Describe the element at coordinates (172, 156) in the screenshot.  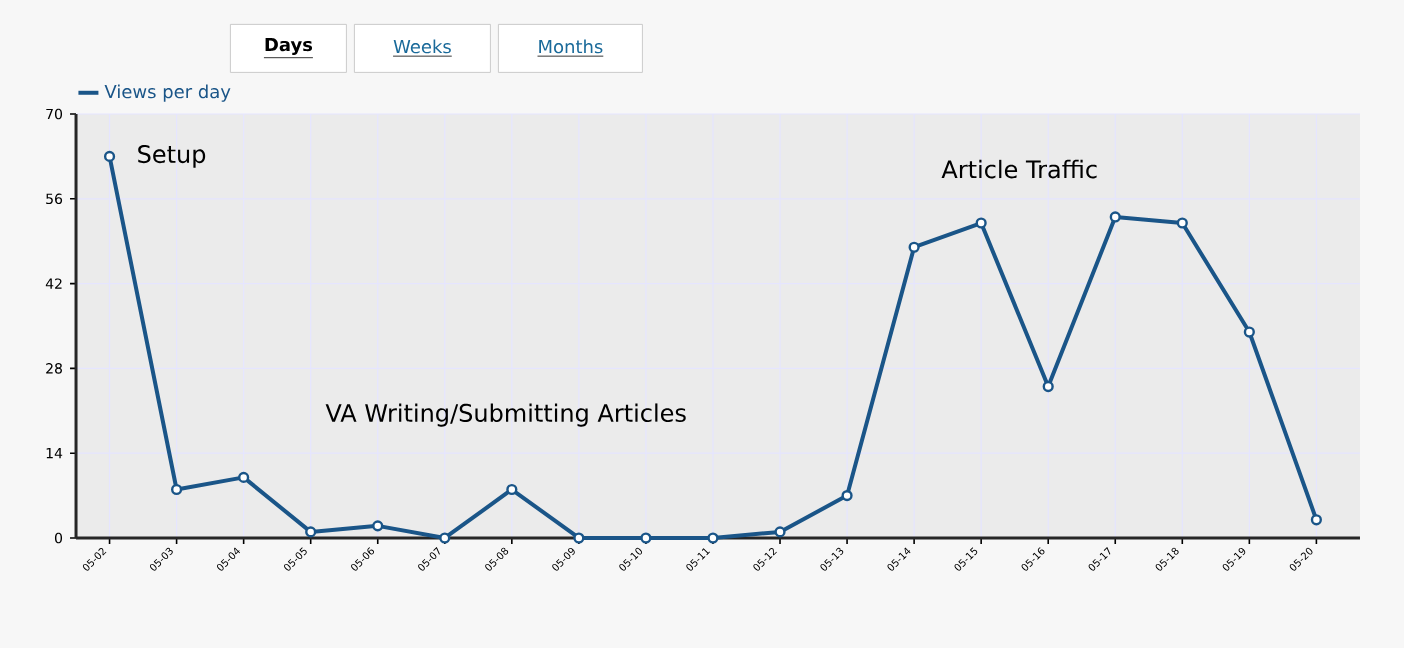
I see `annotation: Setup` at that location.